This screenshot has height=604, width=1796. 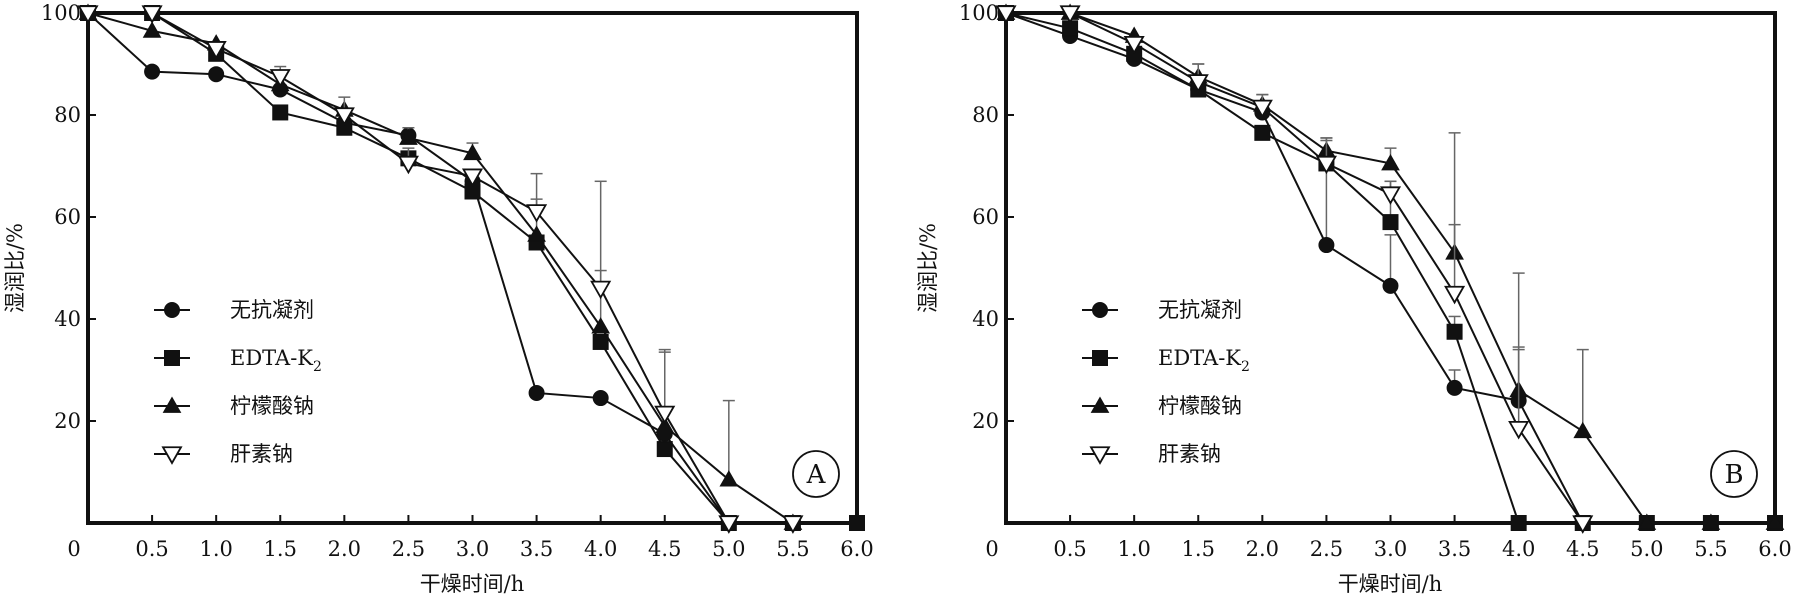 I want to click on legend-label: EDTA-K2, so click(x=276, y=360).